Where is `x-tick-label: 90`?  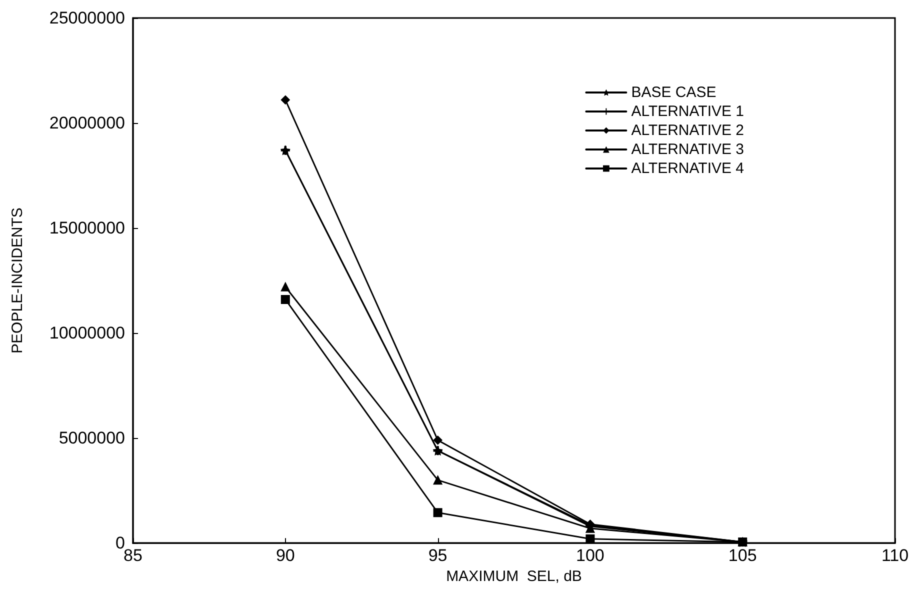
x-tick-label: 90 is located at coordinates (285, 556).